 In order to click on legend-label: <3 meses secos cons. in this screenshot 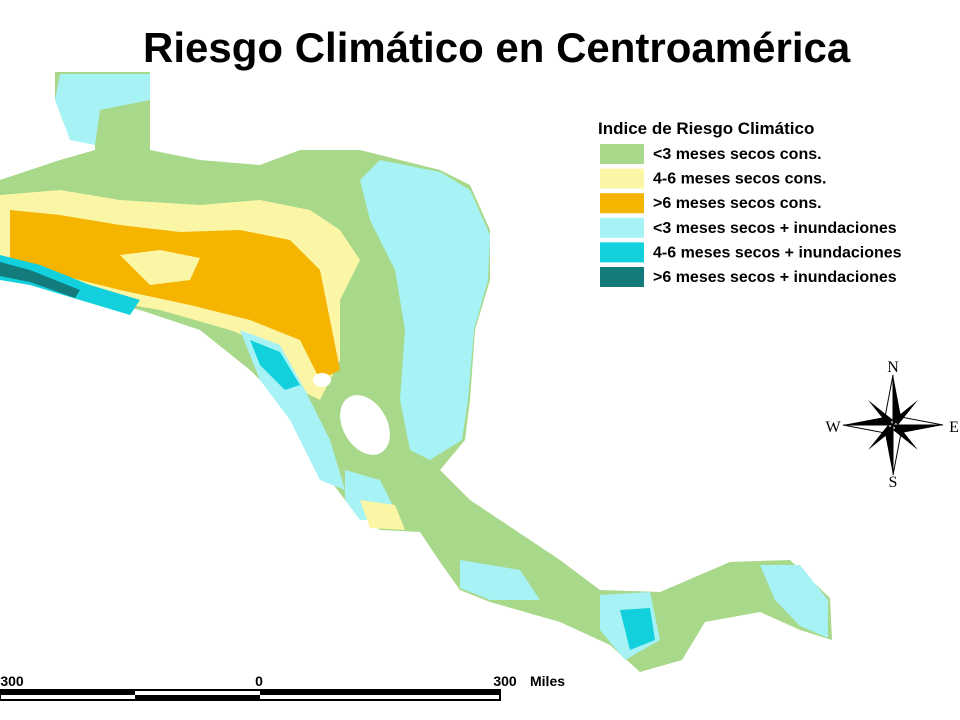, I will do `click(737, 154)`.